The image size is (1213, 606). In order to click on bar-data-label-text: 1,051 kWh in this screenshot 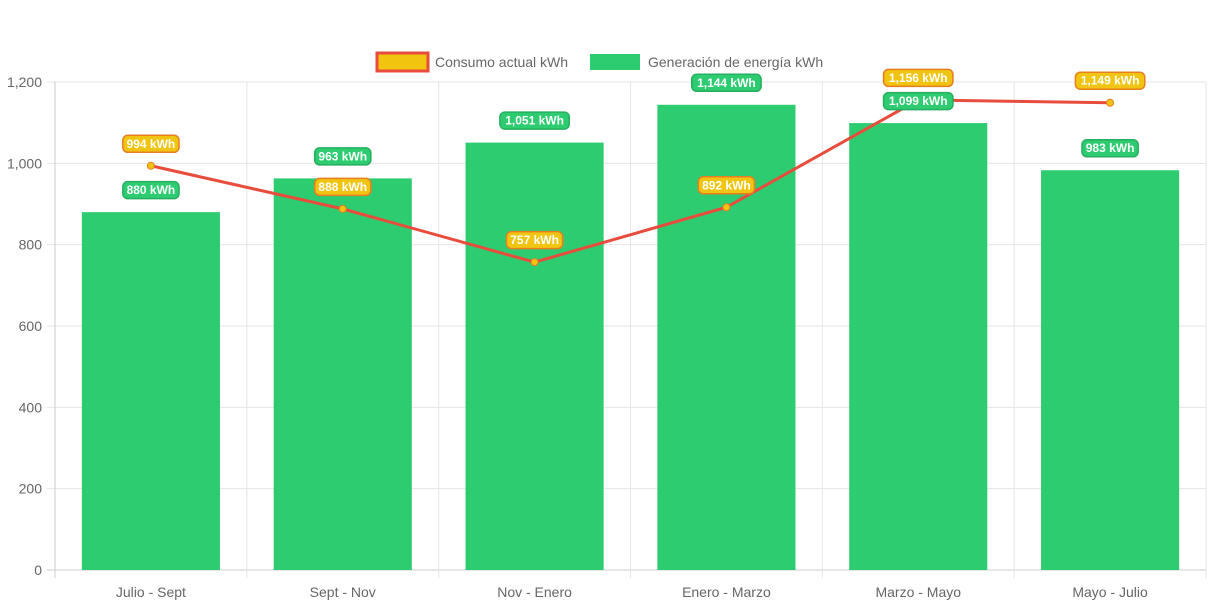, I will do `click(534, 121)`.